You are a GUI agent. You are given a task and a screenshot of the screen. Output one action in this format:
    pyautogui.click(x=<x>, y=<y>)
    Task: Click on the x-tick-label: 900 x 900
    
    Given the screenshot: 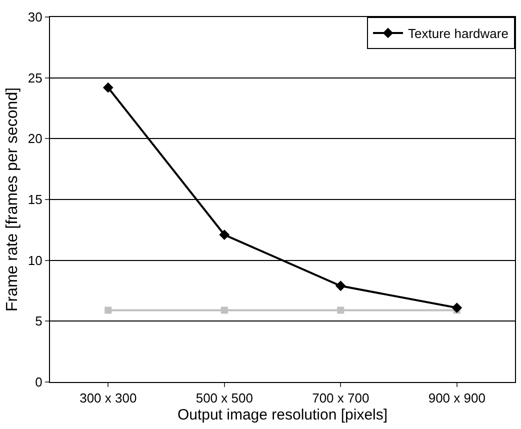 What is the action you would take?
    pyautogui.click(x=457, y=398)
    